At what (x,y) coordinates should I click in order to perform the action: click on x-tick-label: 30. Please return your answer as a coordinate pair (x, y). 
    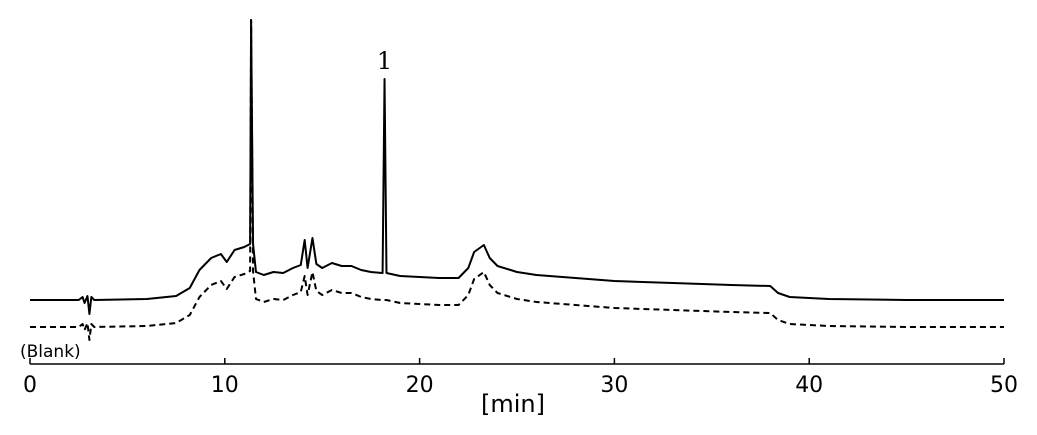
    Looking at the image, I should click on (614, 385).